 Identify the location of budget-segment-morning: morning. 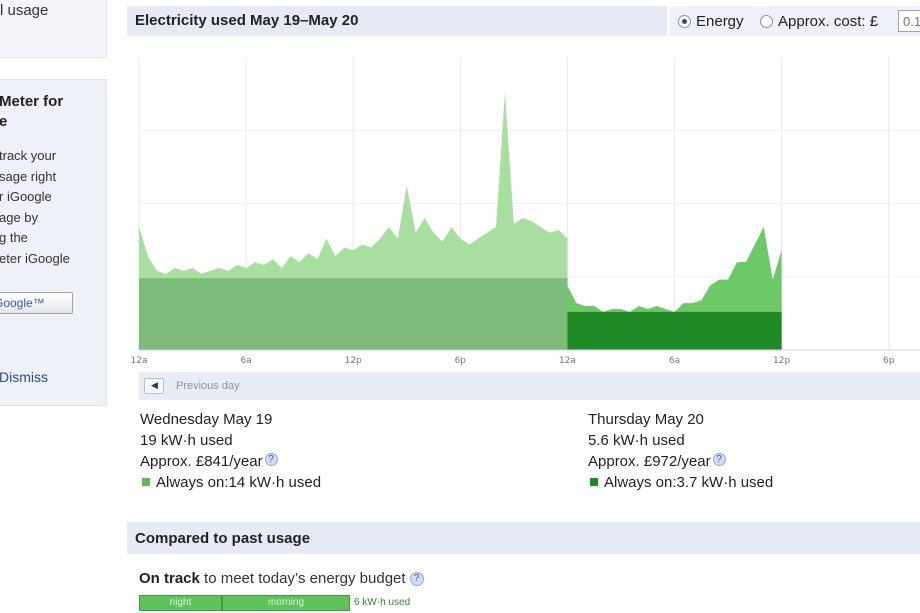
(286, 603).